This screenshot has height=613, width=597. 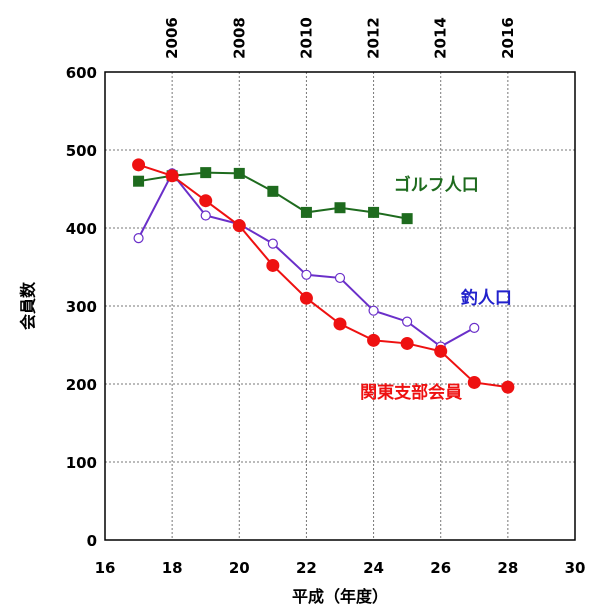 I want to click on top-year-tick-label: 2008, so click(x=239, y=38).